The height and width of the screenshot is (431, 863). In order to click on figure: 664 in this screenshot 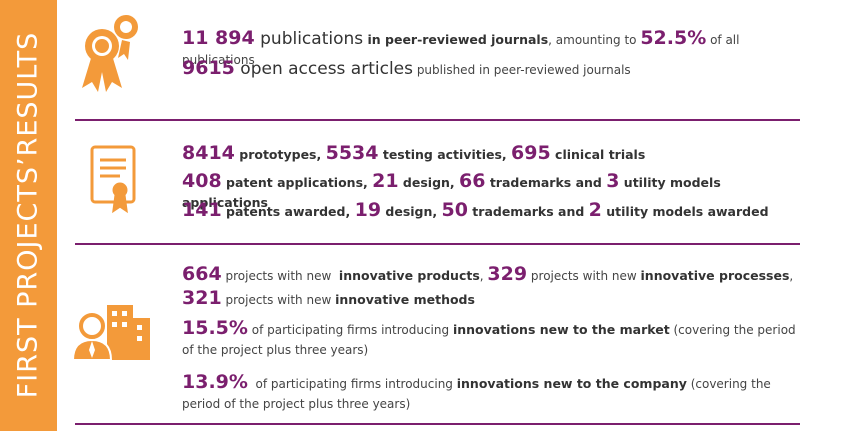, I will do `click(202, 274)`.